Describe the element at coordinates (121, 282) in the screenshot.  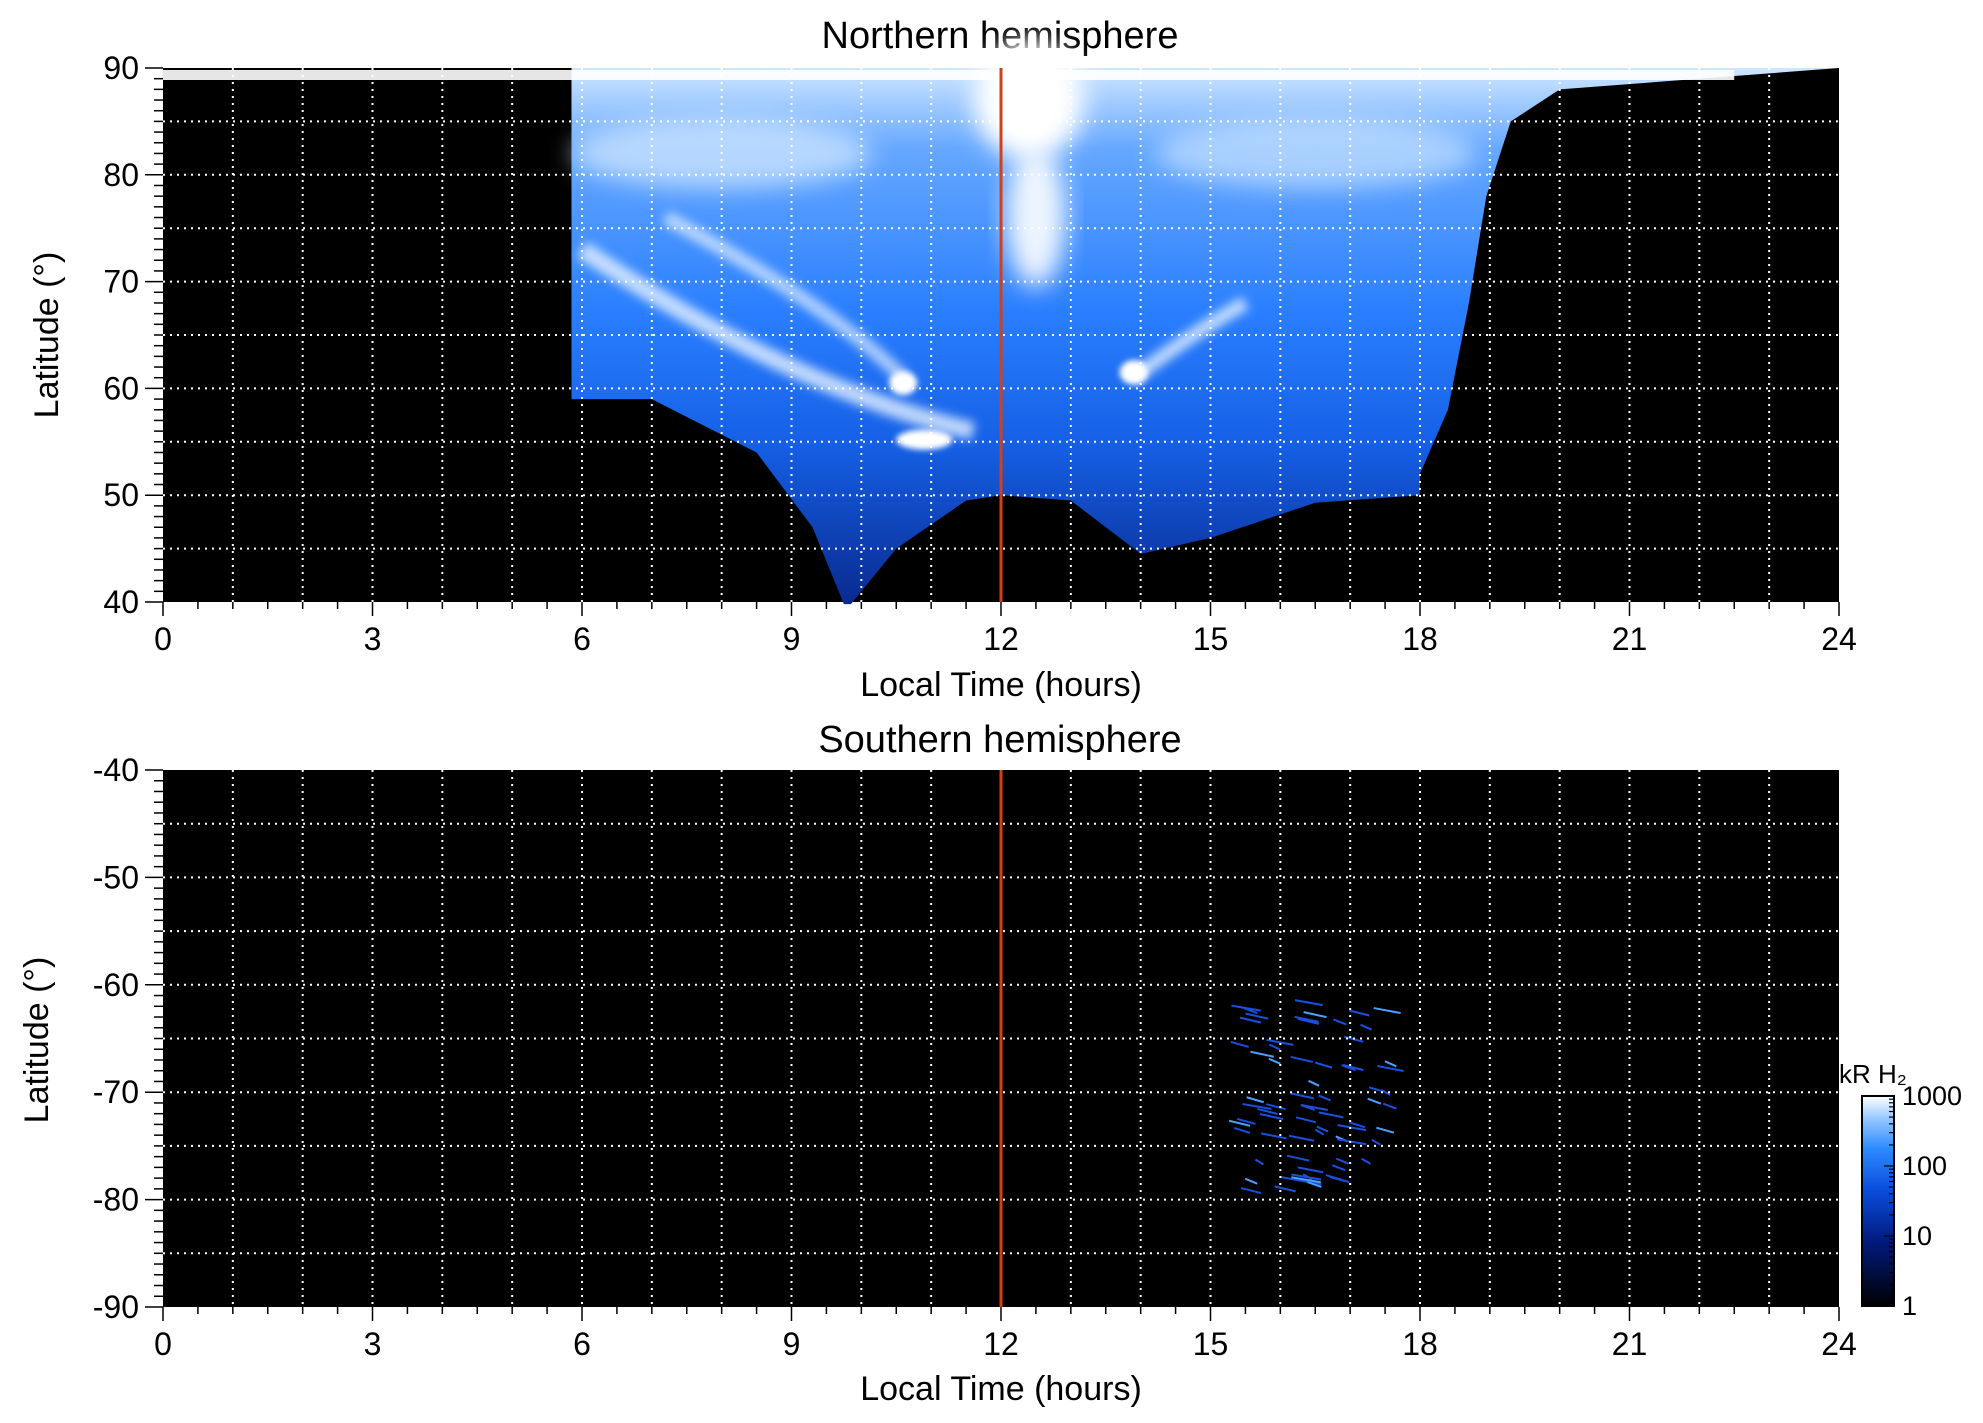
I see `northern-y-tick-label: 70` at that location.